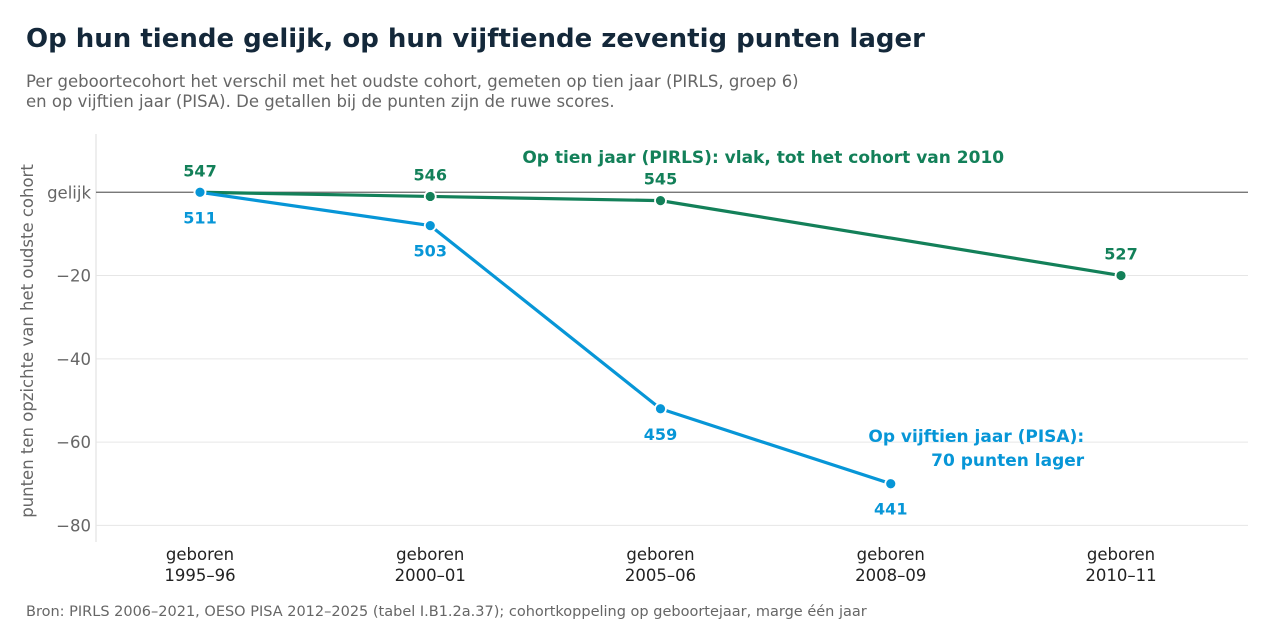  Describe the element at coordinates (73, 359) in the screenshot. I see `y-tick-label: −40` at that location.